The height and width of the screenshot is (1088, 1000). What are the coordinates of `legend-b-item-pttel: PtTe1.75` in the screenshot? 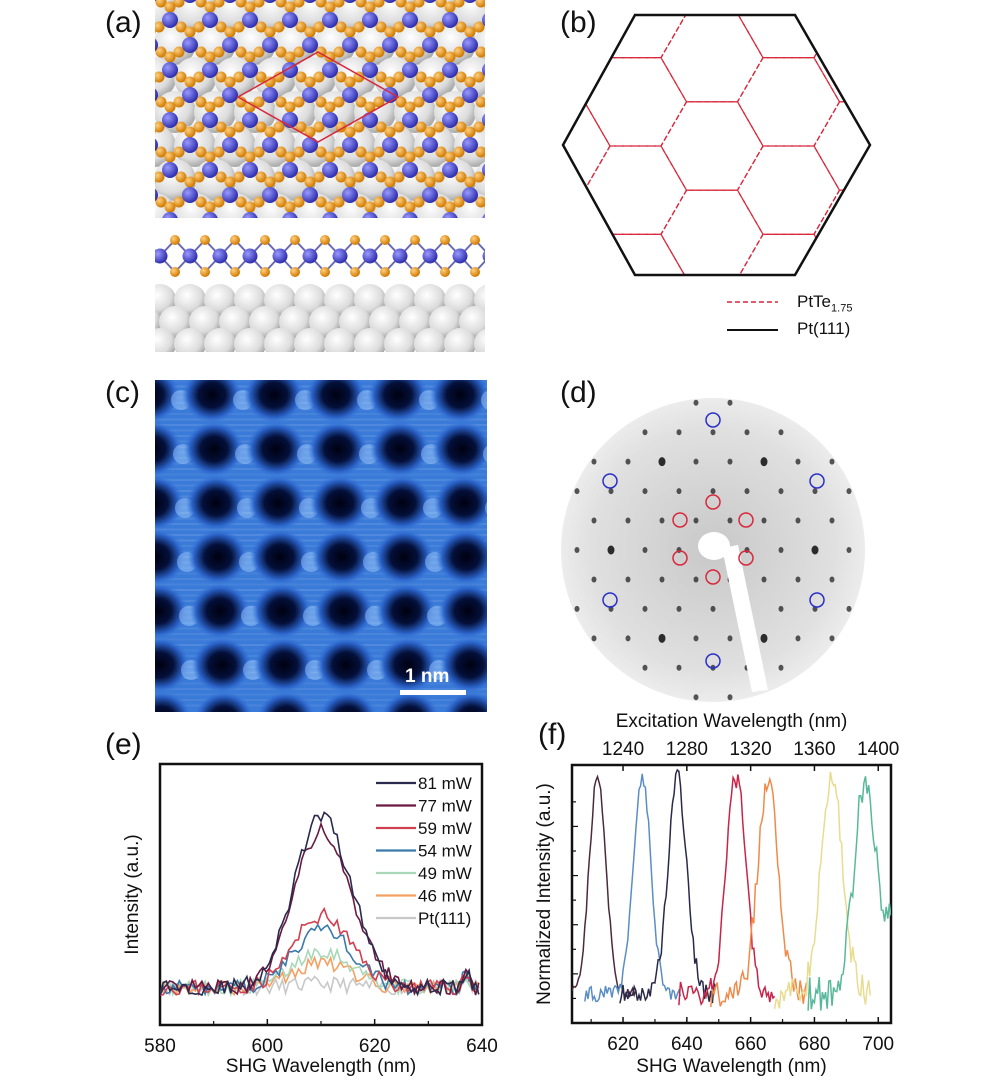 It's located at (824, 303).